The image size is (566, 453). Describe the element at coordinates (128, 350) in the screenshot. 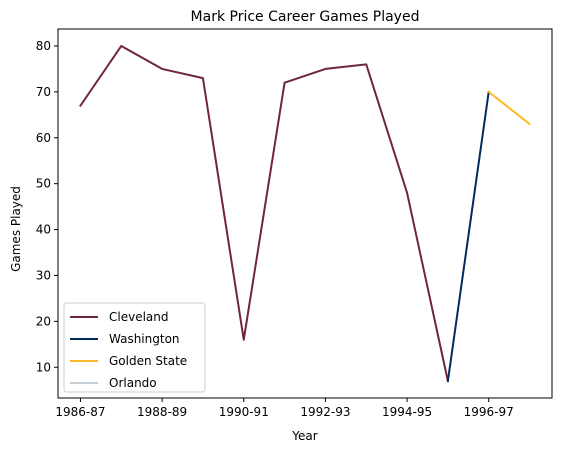

I see `legend-items: Cleveland Washington Golden State Orlando` at that location.